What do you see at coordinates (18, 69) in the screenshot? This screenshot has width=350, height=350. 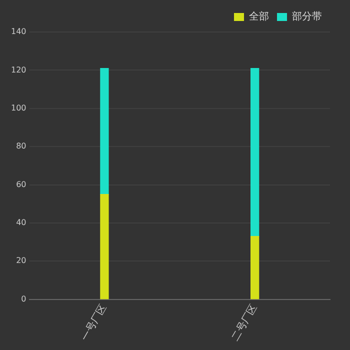 I see `y-tick-label: 120` at bounding box center [18, 69].